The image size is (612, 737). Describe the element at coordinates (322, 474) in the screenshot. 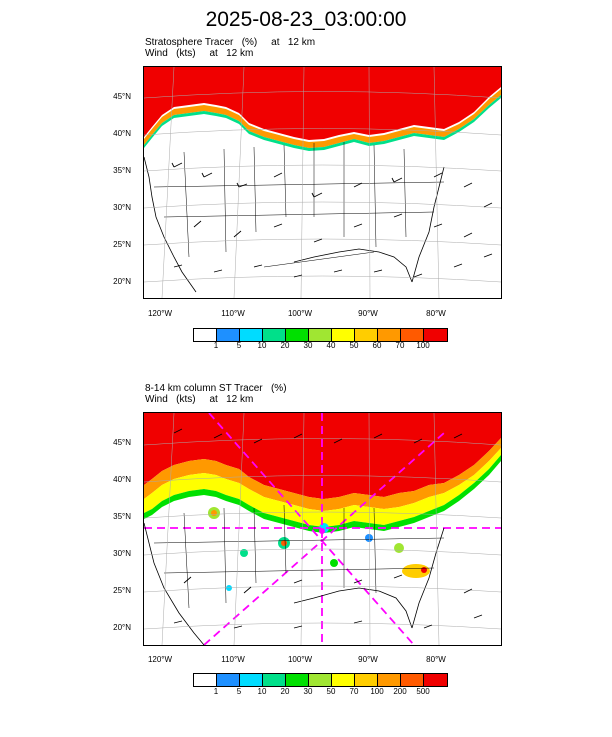

I see `panel2-tracer-mid` at that location.